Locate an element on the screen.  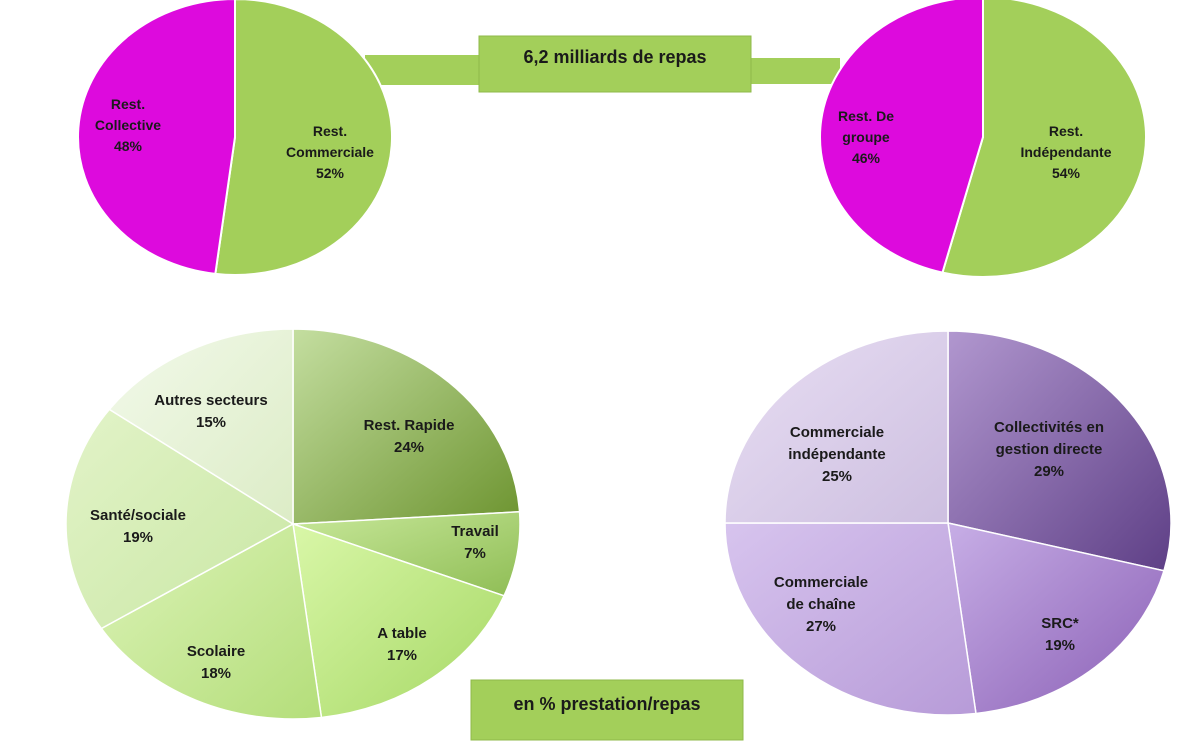
pie-label-percent: 46% is located at coordinates (866, 158).